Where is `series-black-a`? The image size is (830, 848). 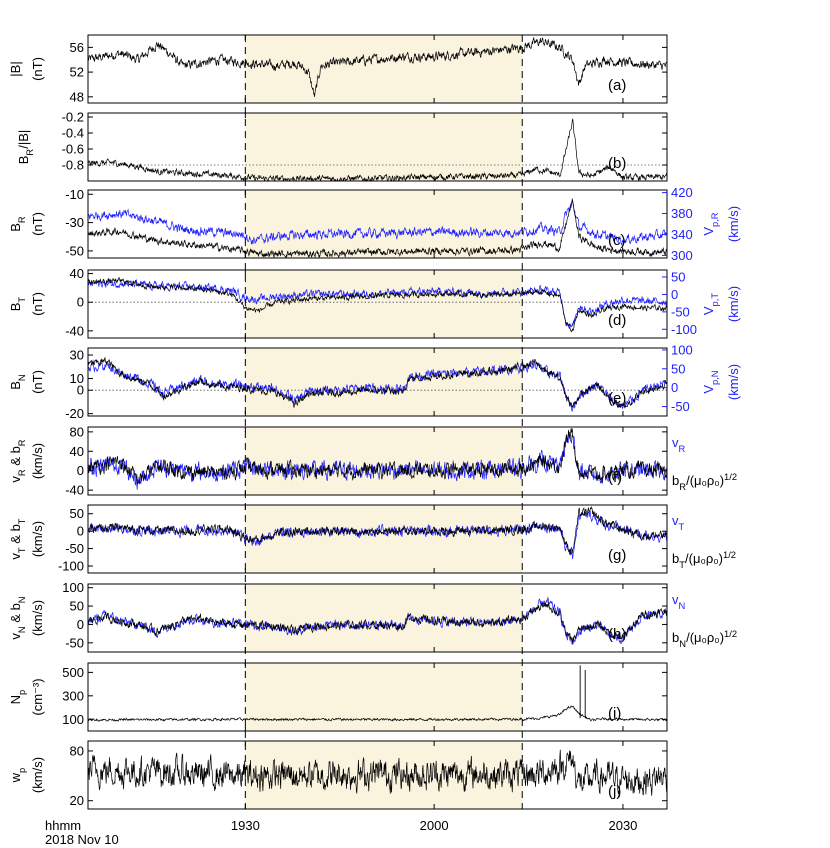
series-black-a is located at coordinates (377, 66).